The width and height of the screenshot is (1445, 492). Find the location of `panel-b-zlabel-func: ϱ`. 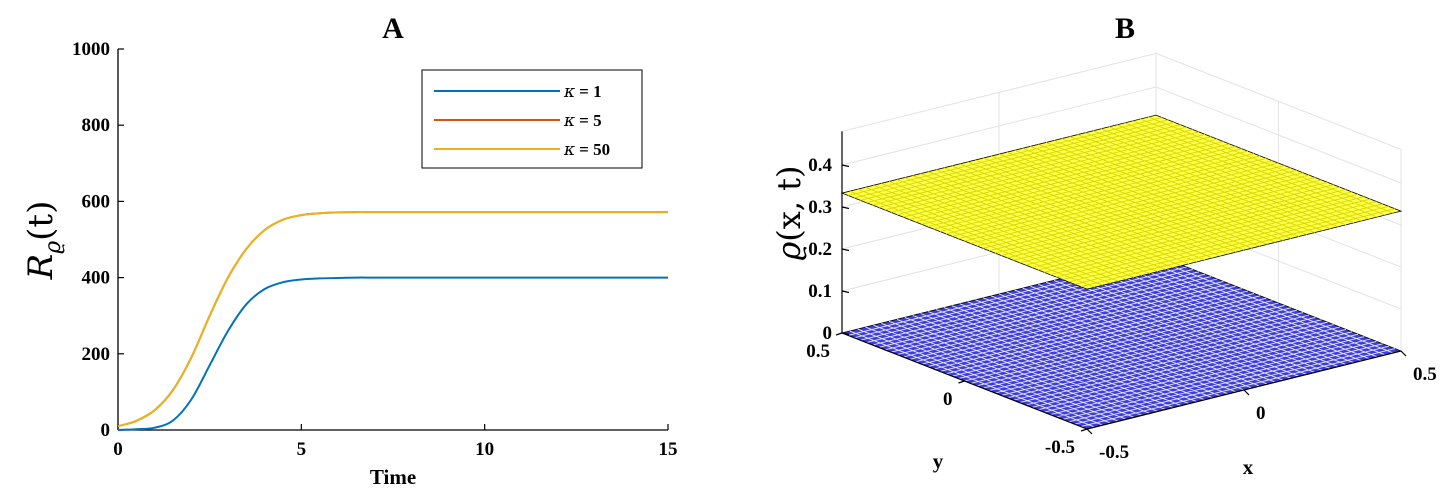

panel-b-zlabel-func: ϱ is located at coordinates (789, 251).